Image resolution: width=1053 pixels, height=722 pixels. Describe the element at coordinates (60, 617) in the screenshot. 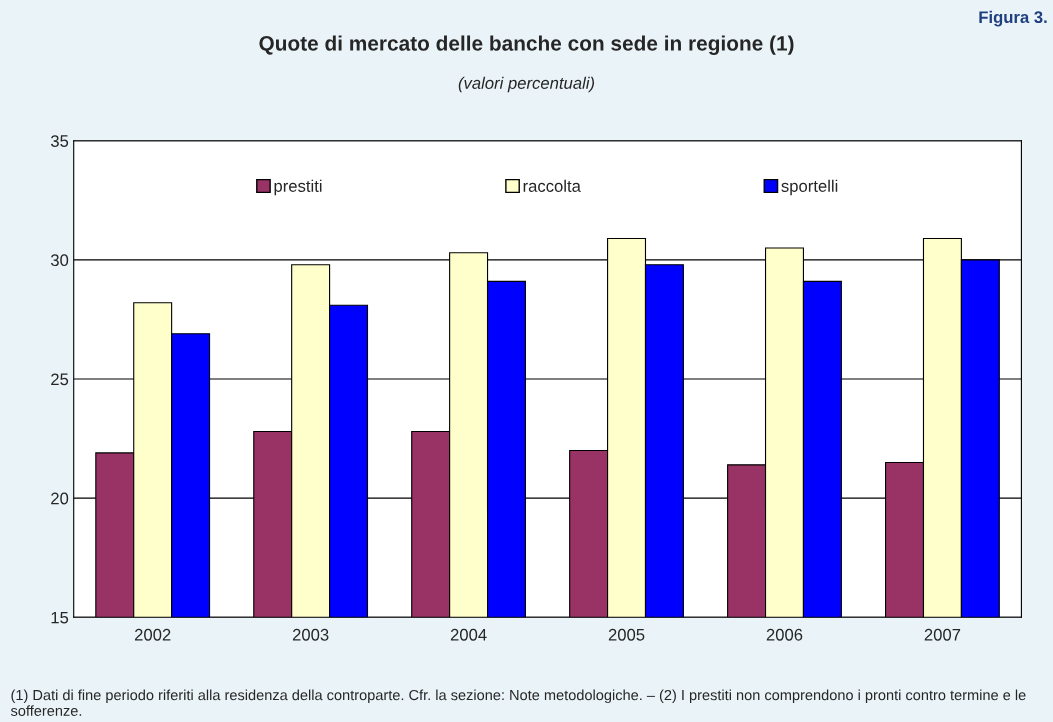

I see `y-tick-label: 15` at that location.